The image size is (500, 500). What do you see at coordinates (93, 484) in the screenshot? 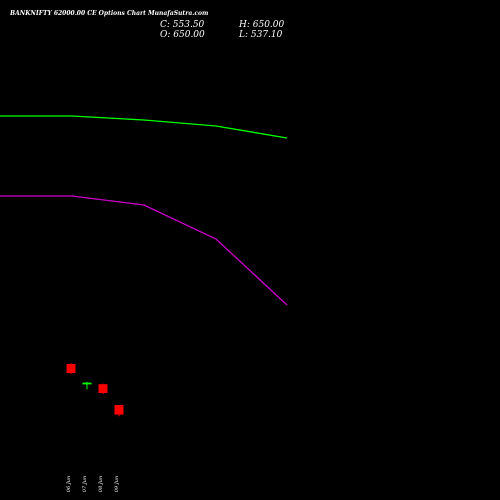
I see `x-axis-ticks: 06 Jun 07 Jun 08 Jun 09 Jun` at bounding box center [93, 484].